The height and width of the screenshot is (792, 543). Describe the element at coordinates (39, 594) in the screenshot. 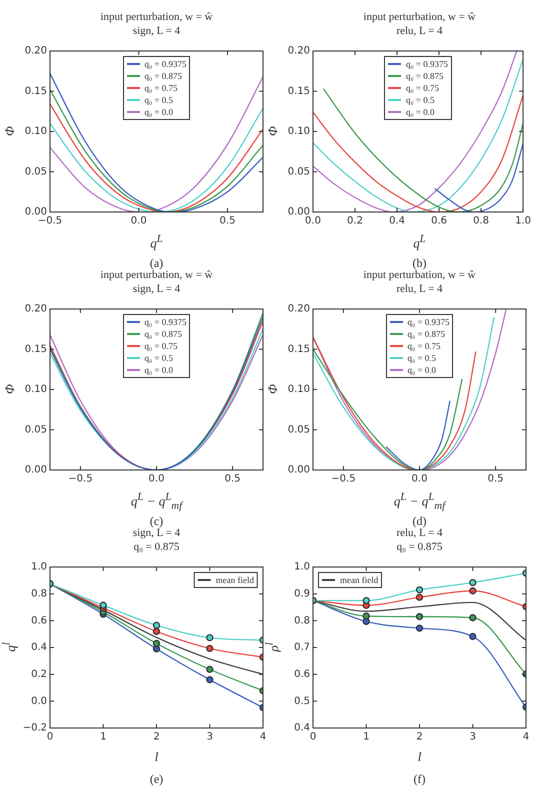

I see `y-tick-label: 0.8` at that location.